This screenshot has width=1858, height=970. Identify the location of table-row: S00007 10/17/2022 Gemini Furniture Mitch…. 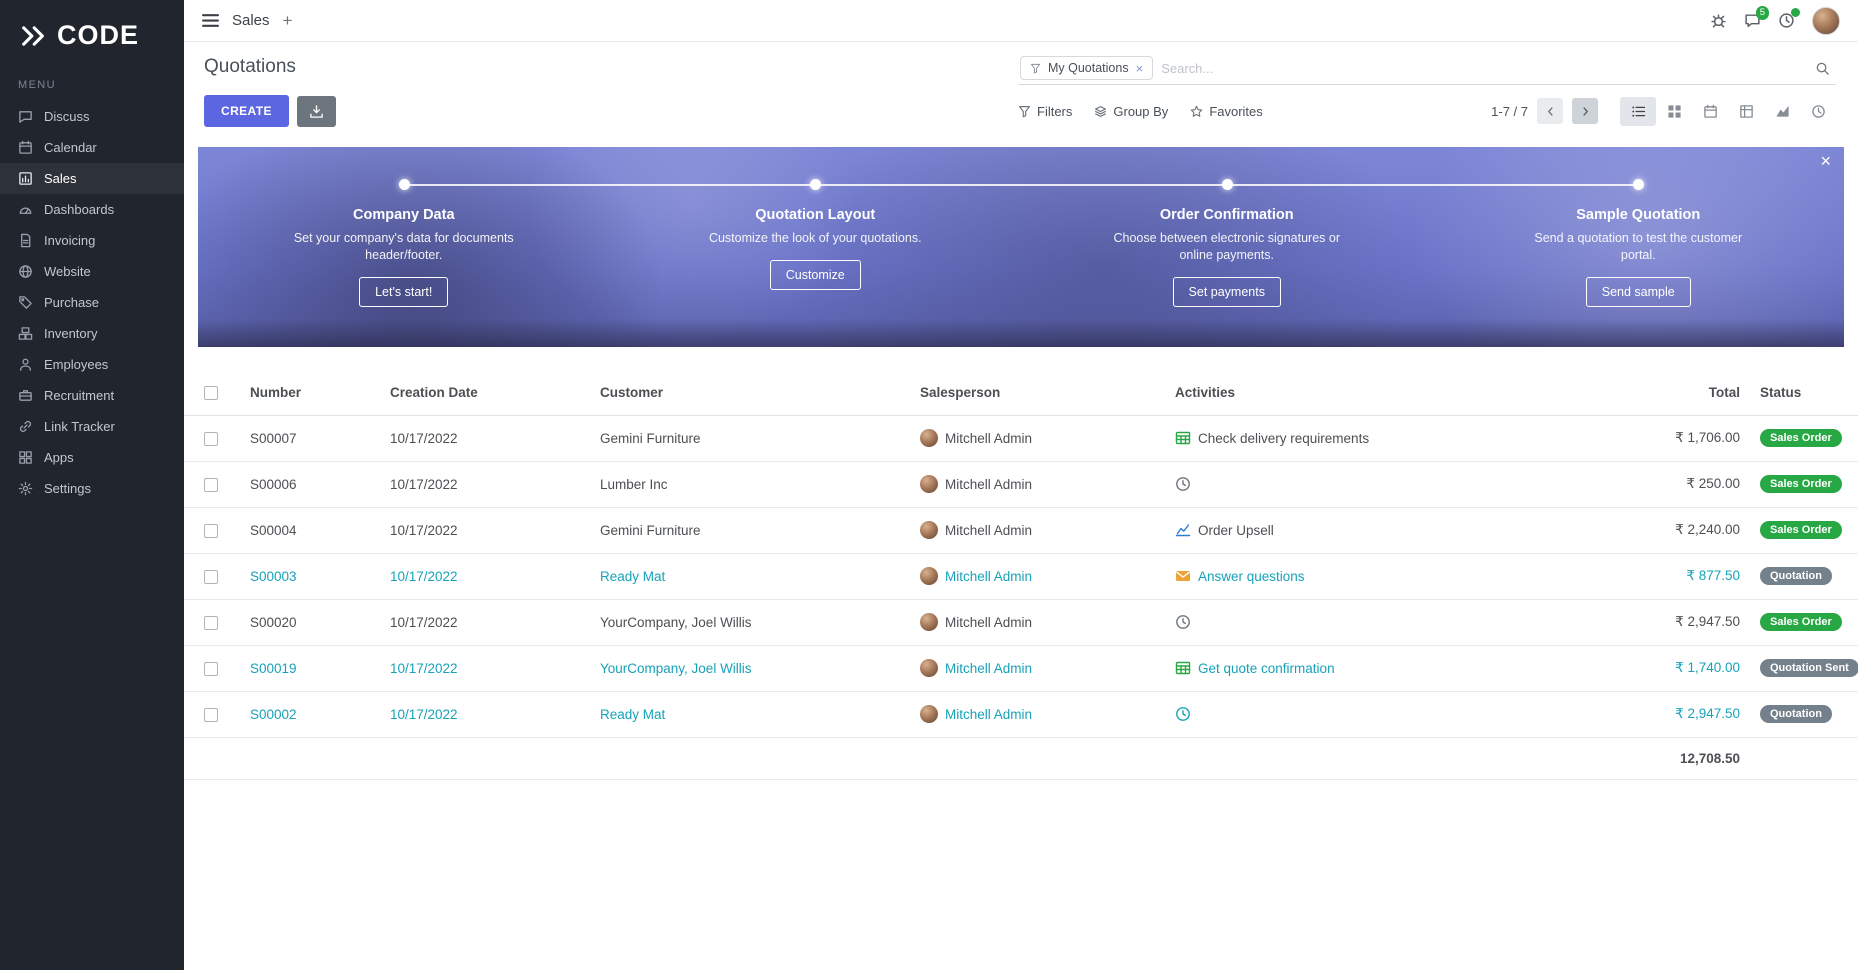
(1021, 438).